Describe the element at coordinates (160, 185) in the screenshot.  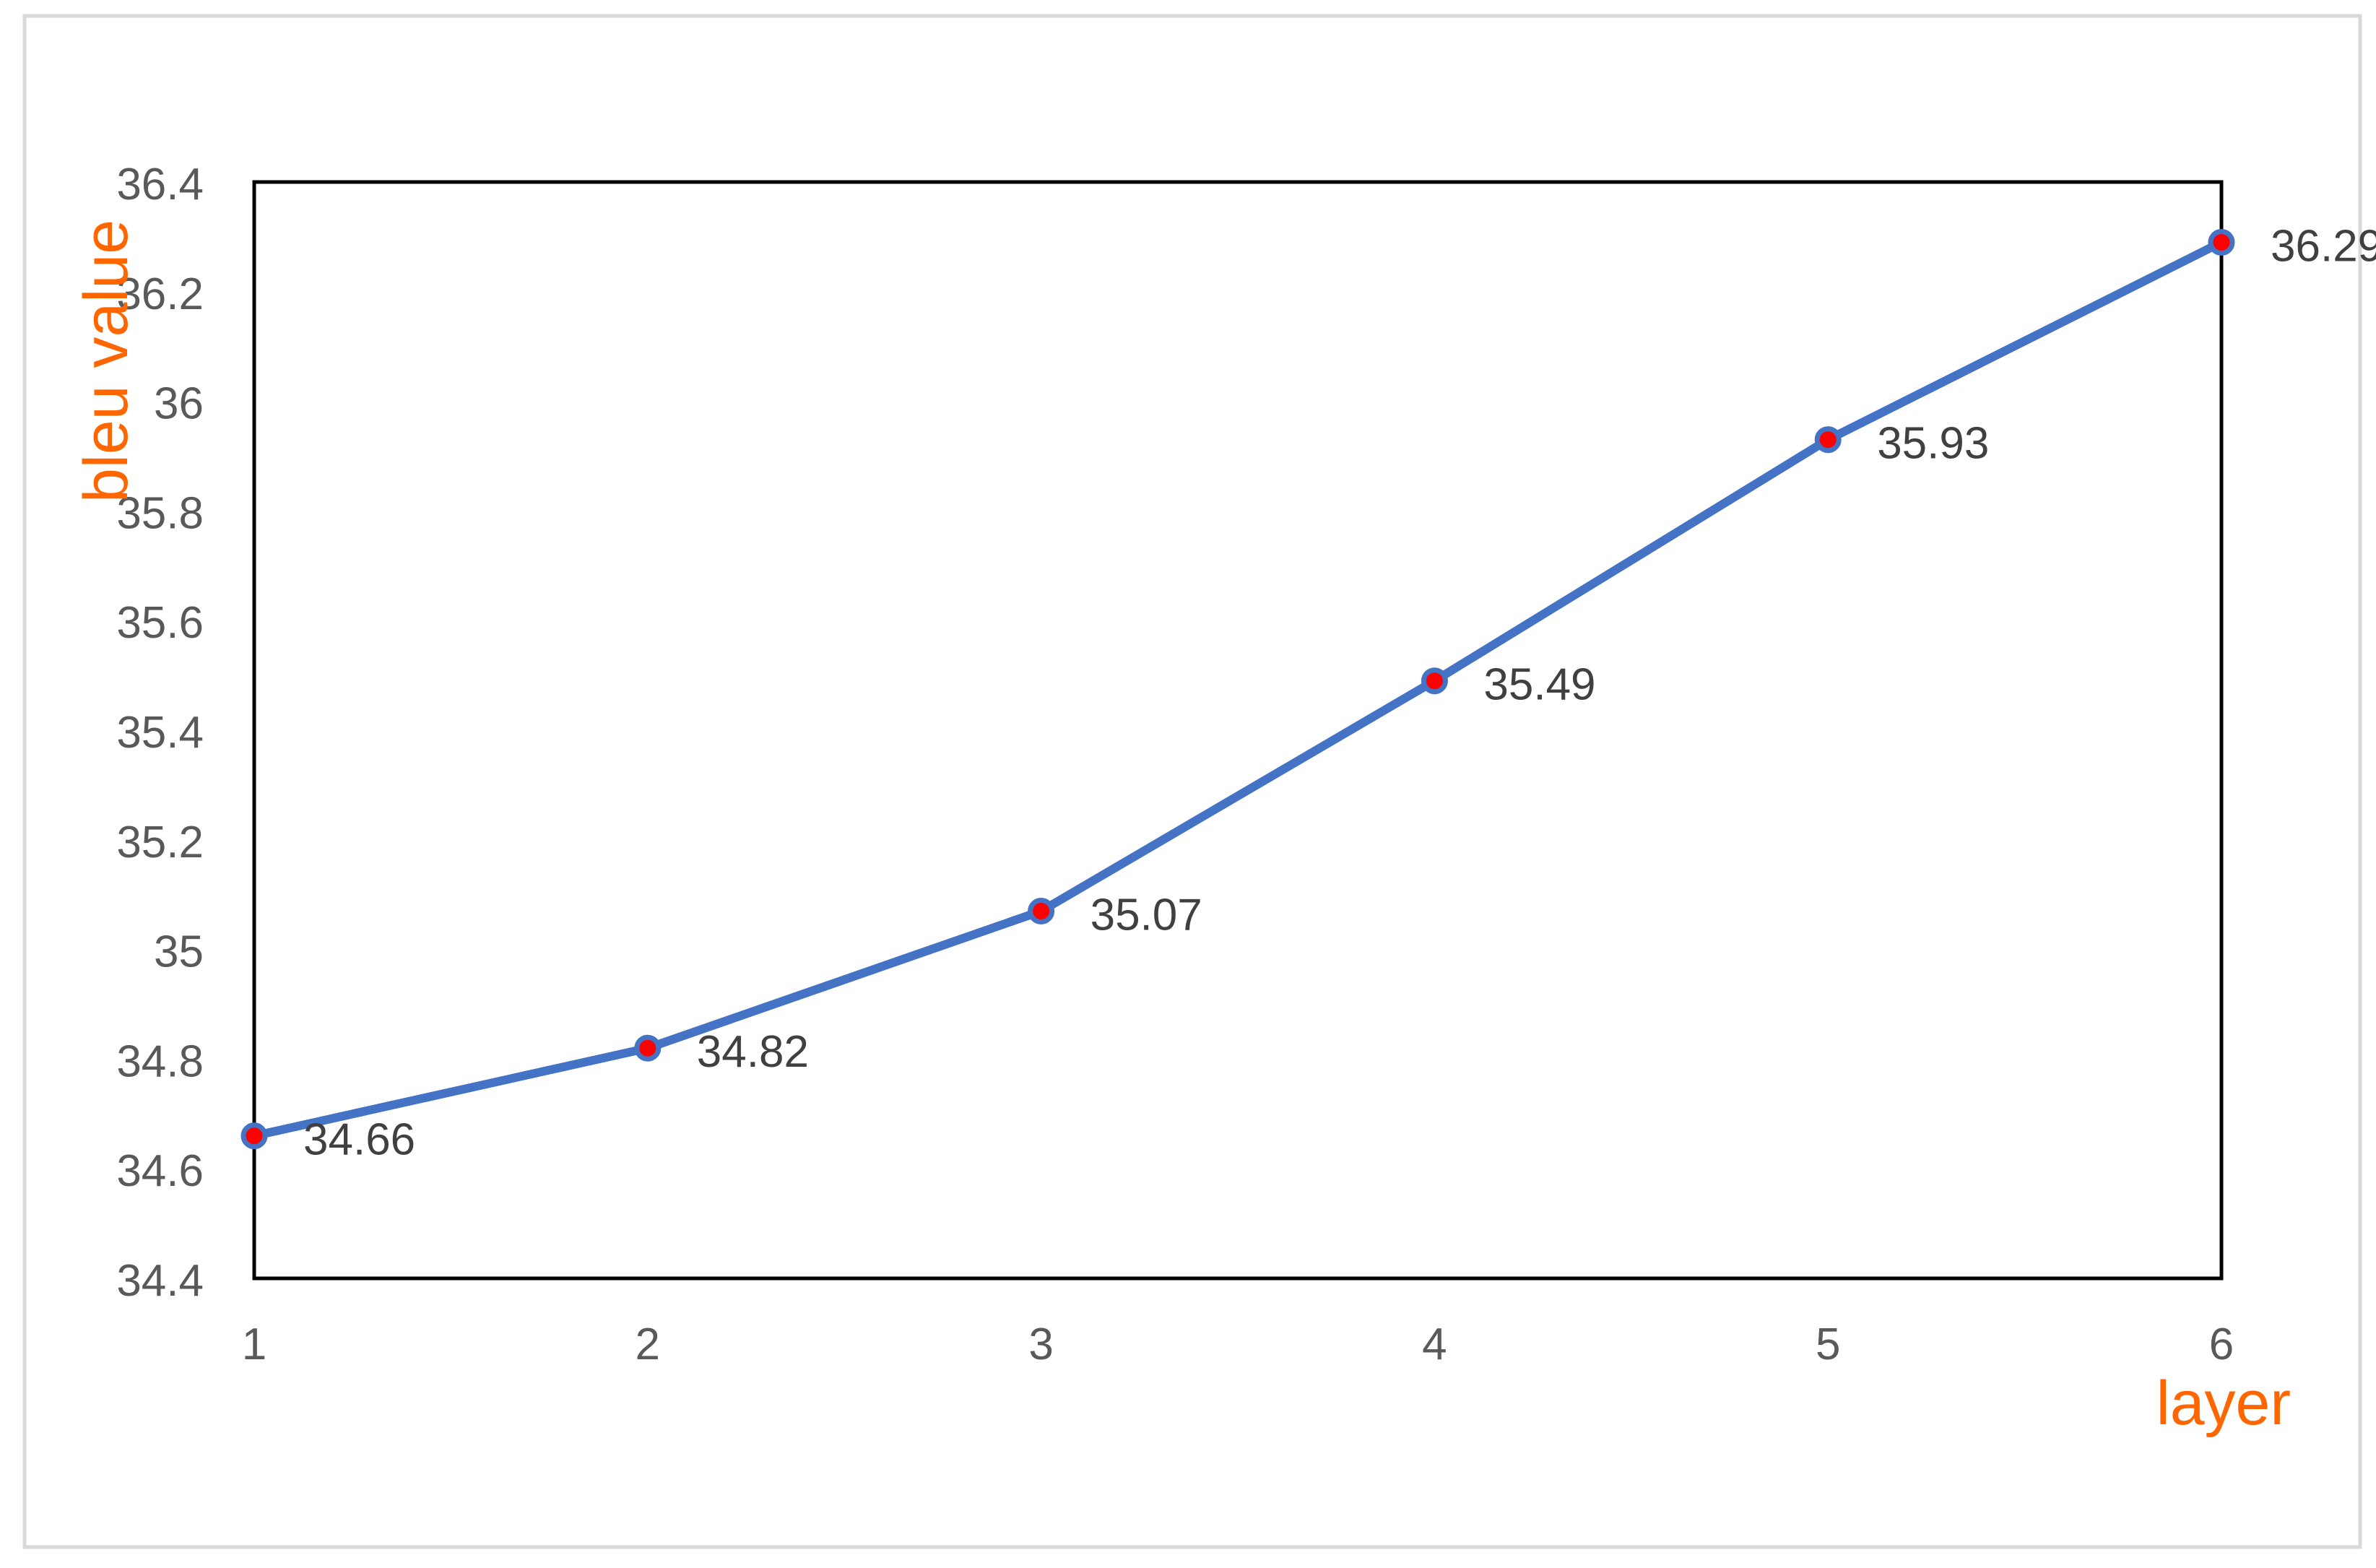
I see `y-tick-label: 36.4` at that location.